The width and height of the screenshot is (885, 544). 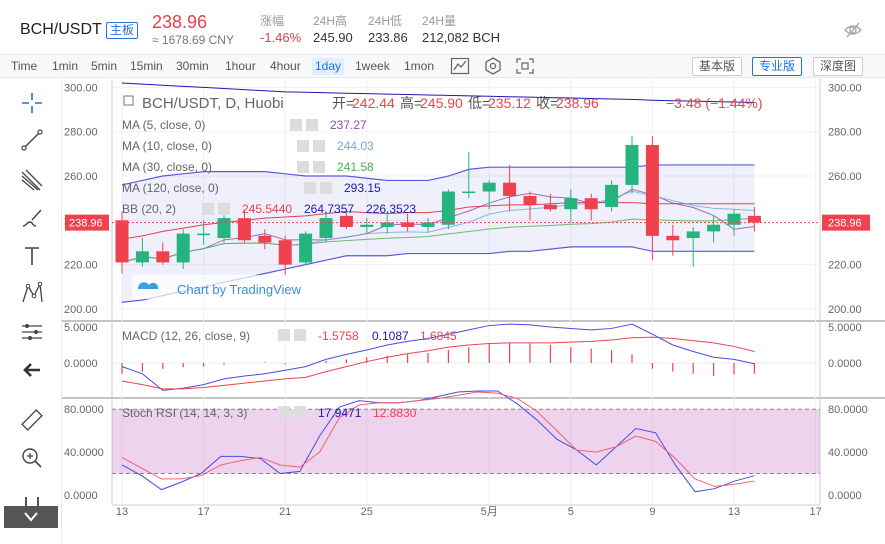 I want to click on time-tick: 21, so click(x=285, y=512).